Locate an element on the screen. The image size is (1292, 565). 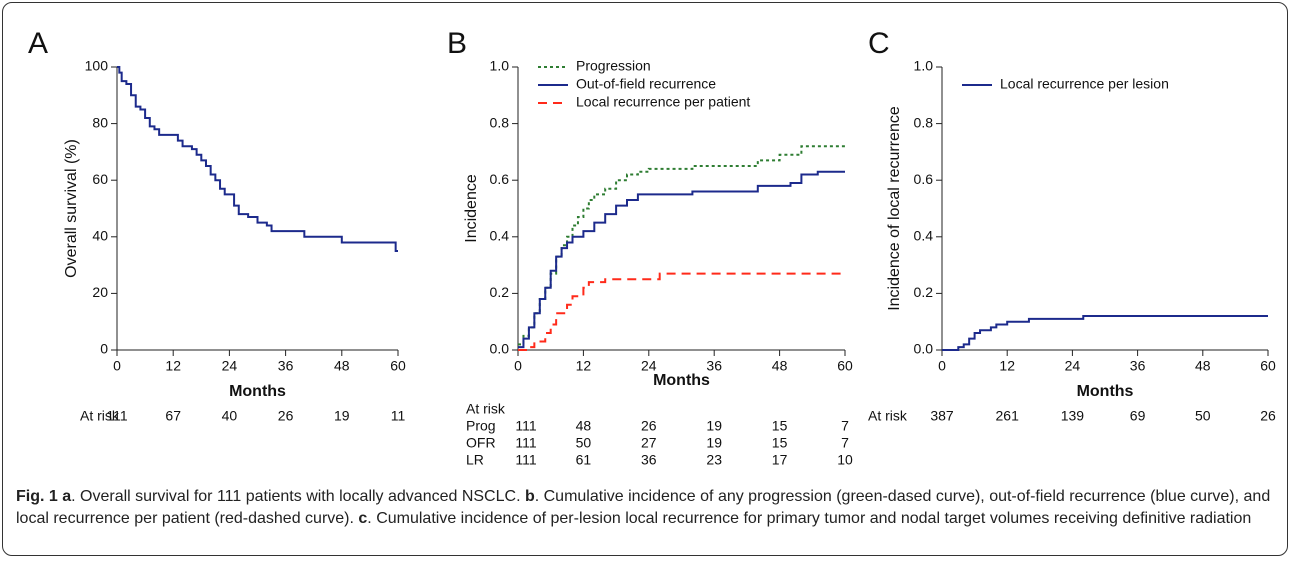
y-tick-label: 100 is located at coordinates (97, 66).